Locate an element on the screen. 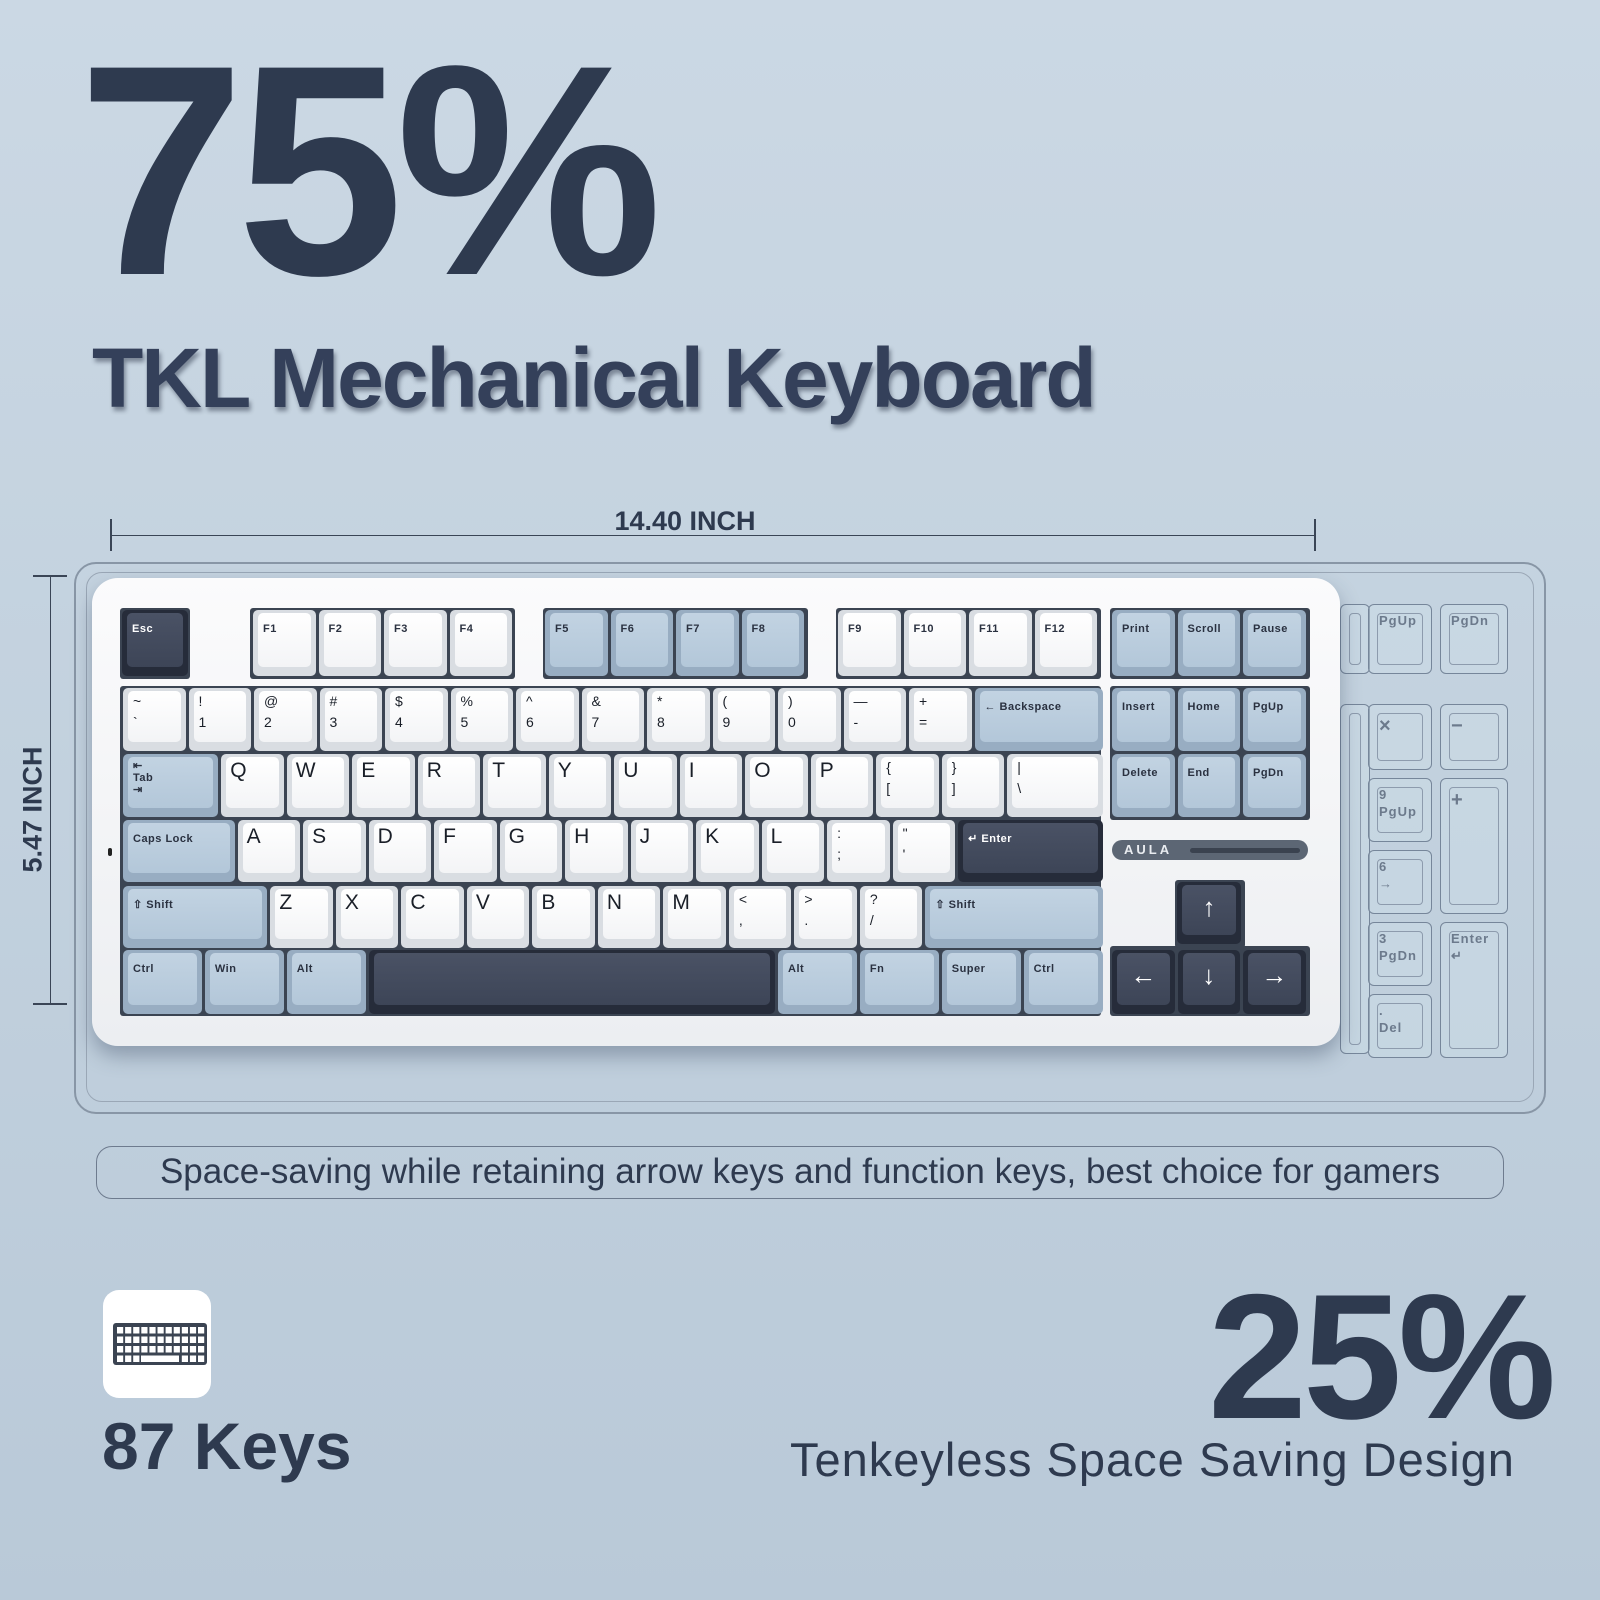  key-tab: ⇤ Tab ⇥ is located at coordinates (171, 785).